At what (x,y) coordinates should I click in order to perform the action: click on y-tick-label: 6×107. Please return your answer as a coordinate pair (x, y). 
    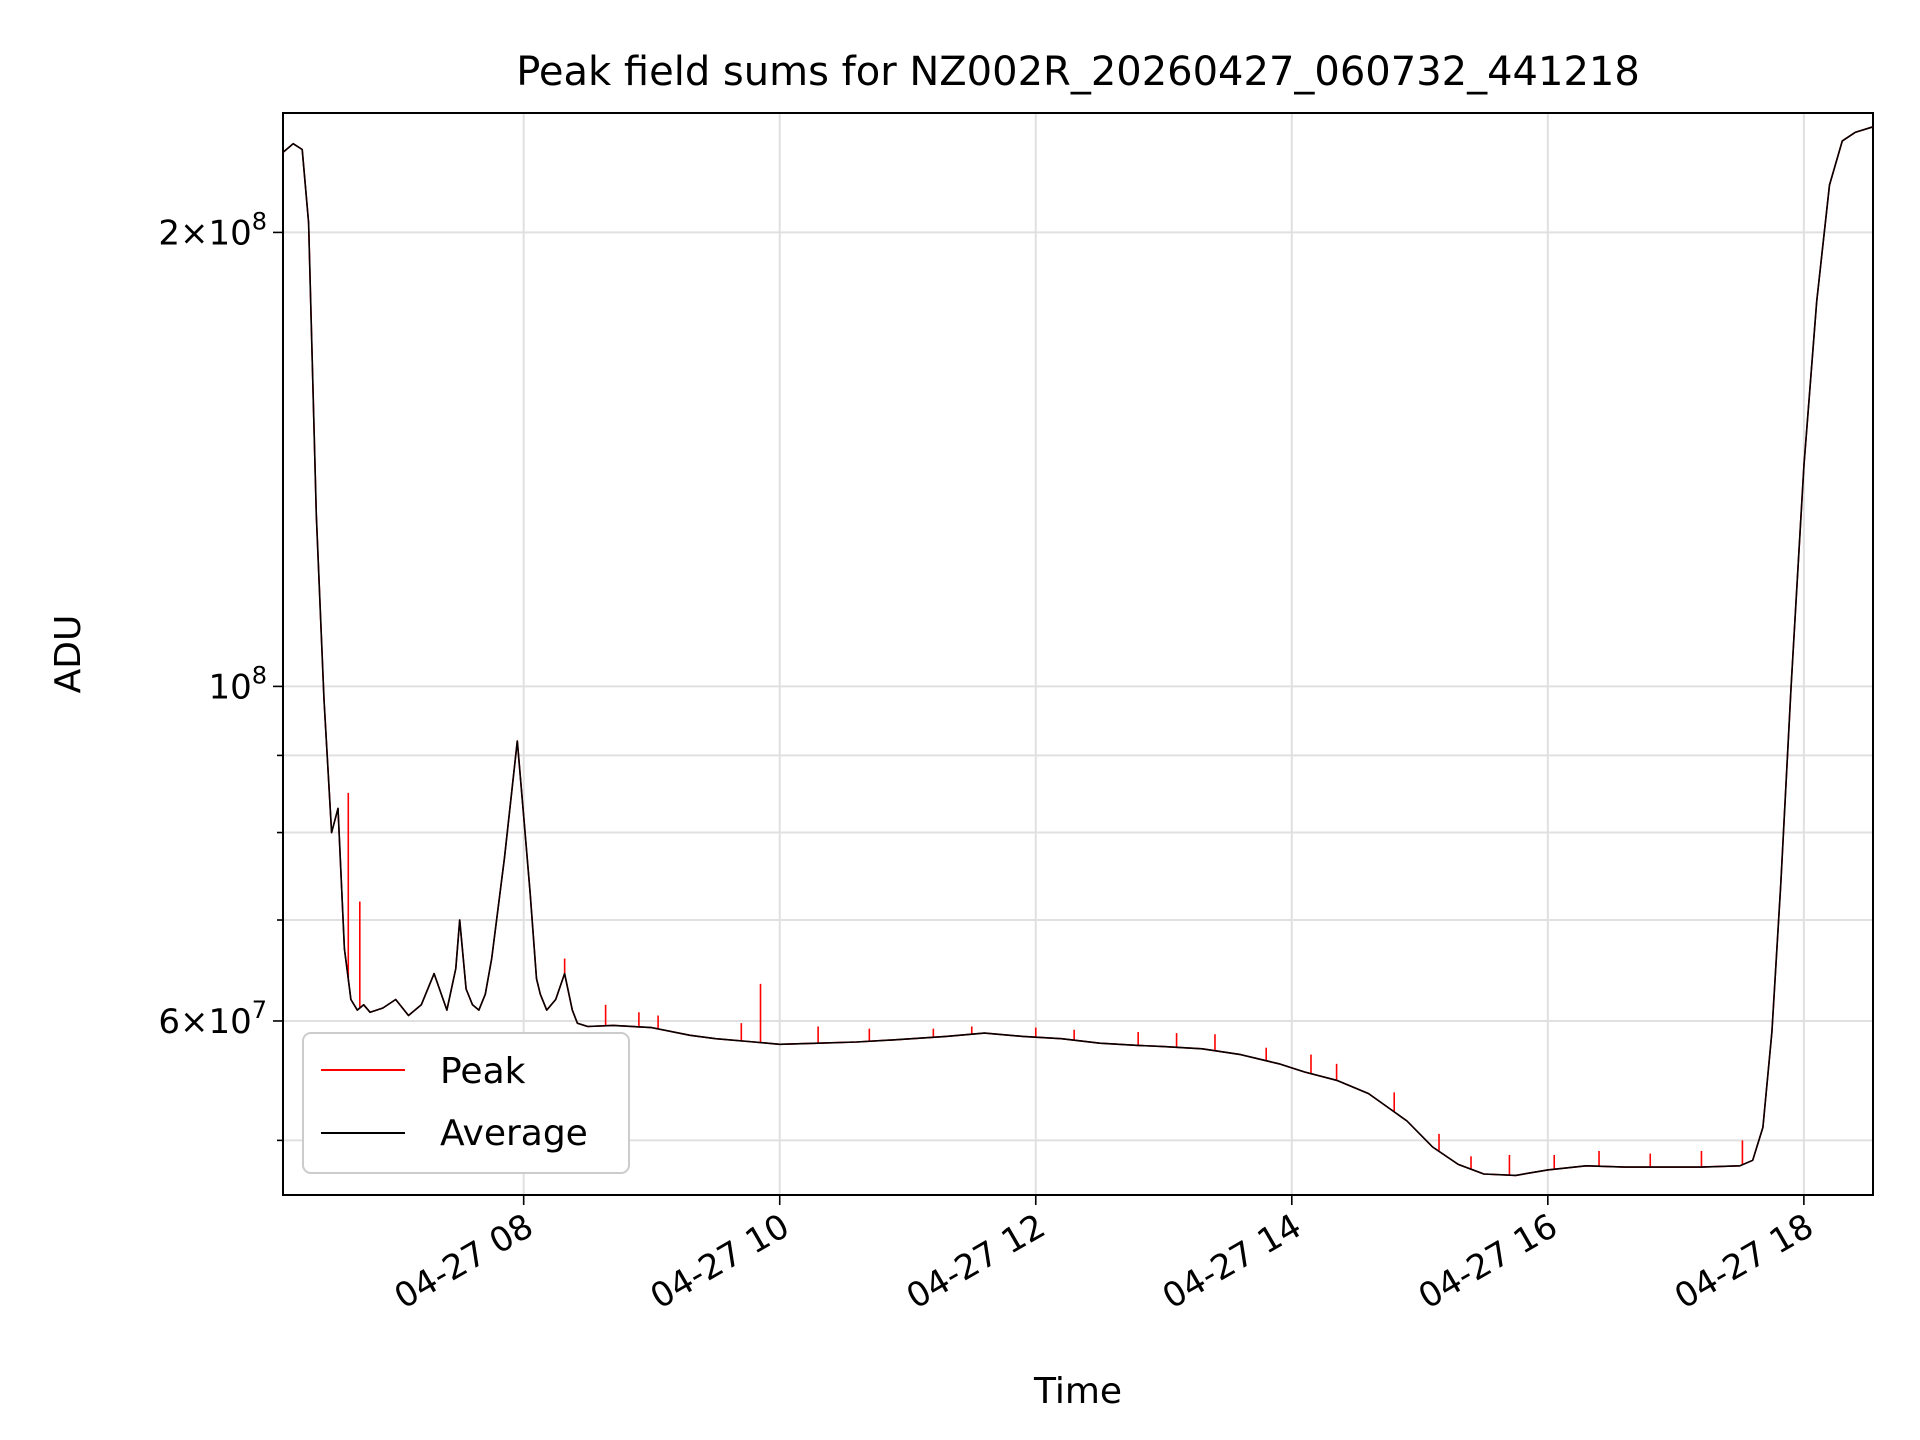
    Looking at the image, I should click on (212, 1019).